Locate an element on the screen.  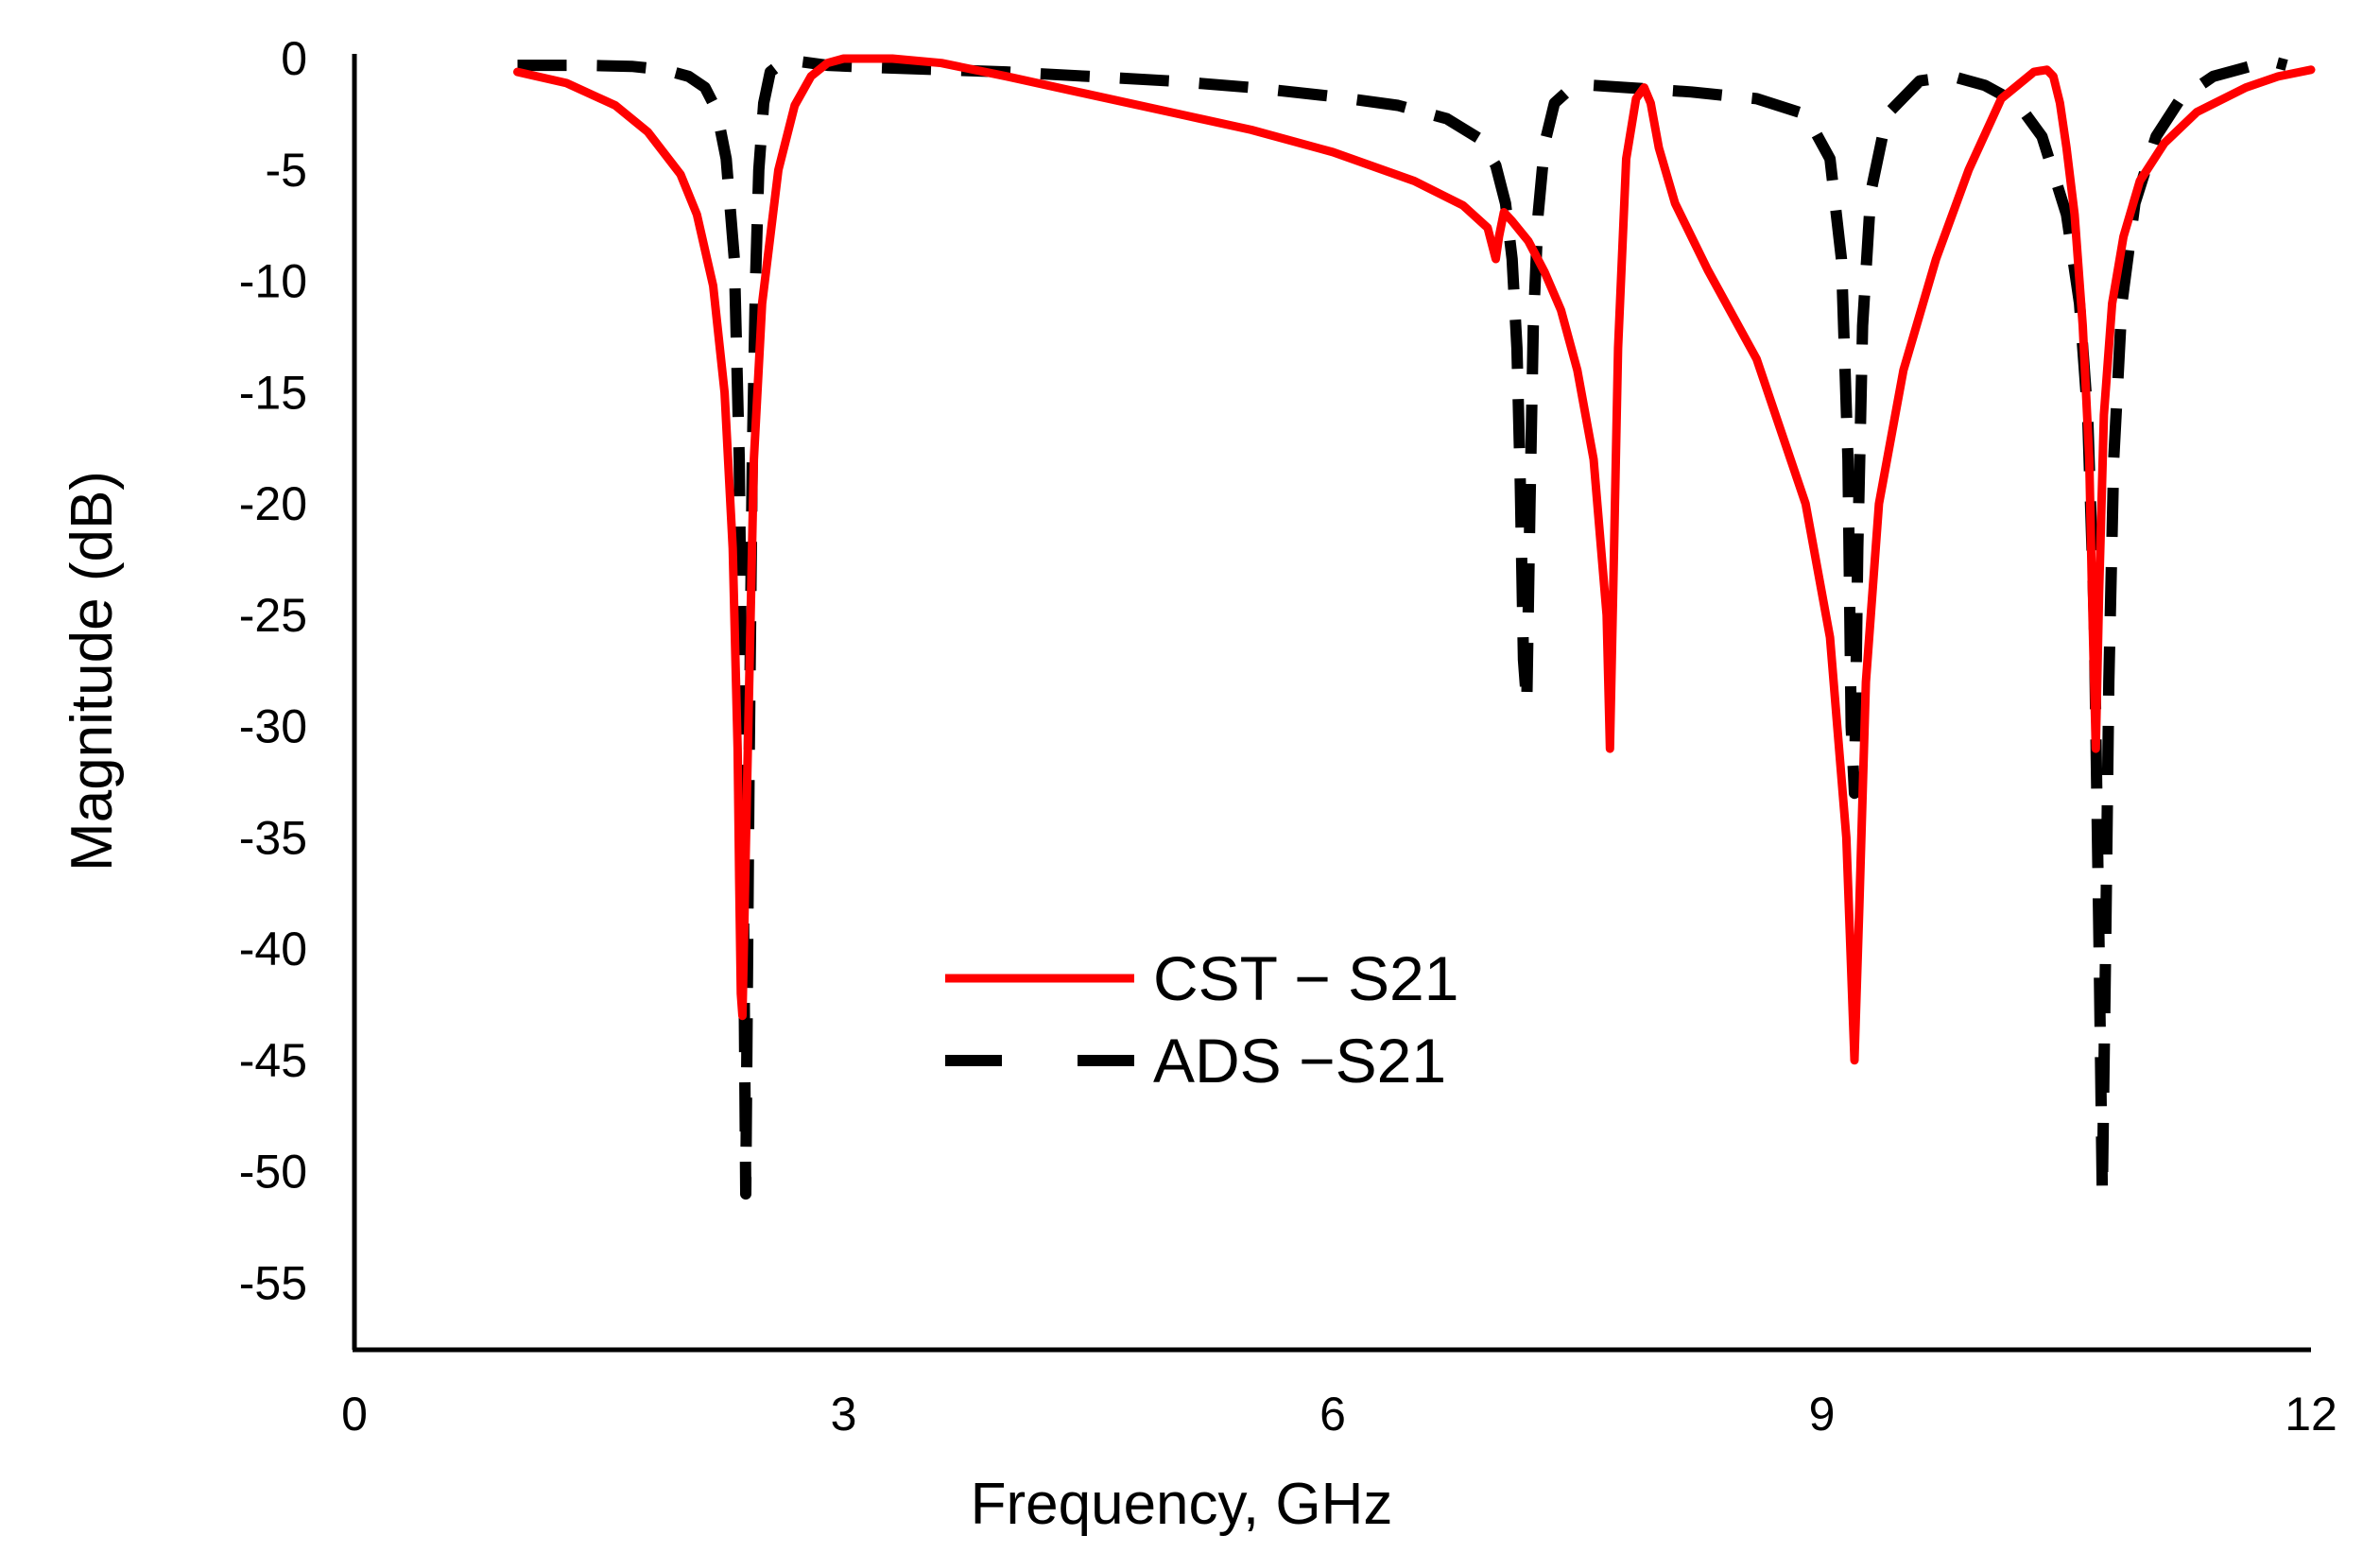
y-tick-label: -25 is located at coordinates (273, 615).